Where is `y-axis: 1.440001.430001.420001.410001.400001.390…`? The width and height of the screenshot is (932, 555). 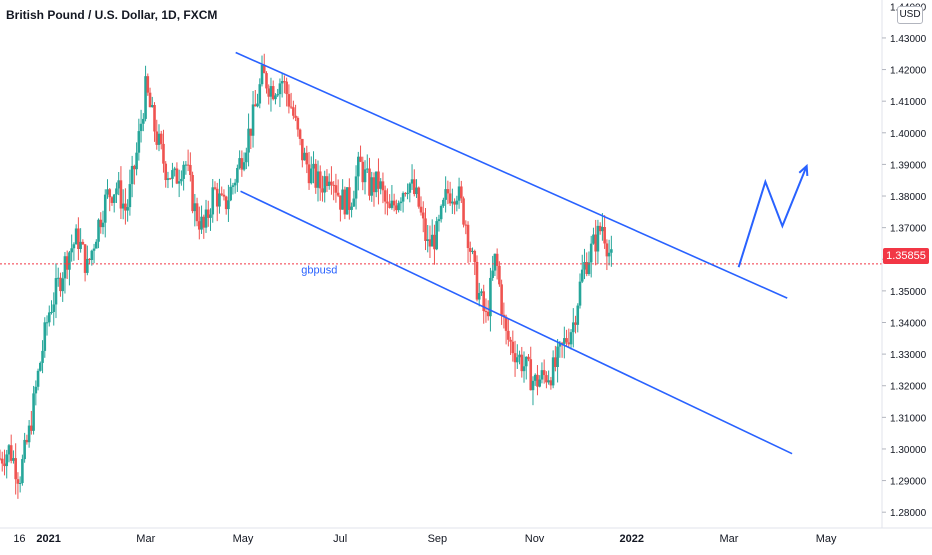 y-axis: 1.440001.430001.420001.410001.400001.390… is located at coordinates (904, 264).